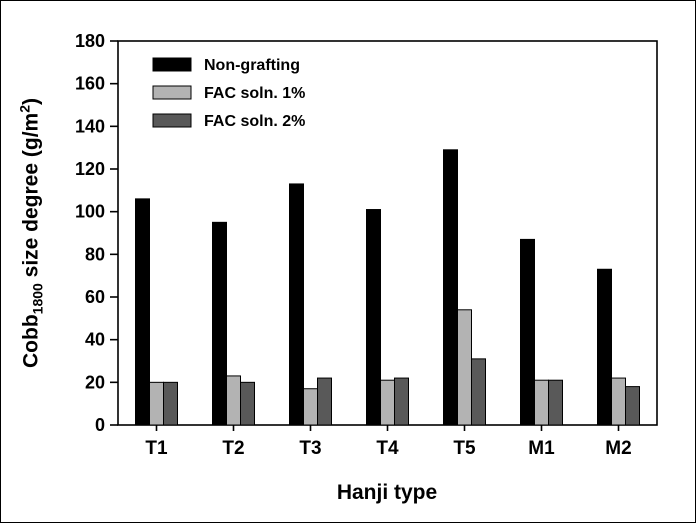 The image size is (696, 523). What do you see at coordinates (90, 212) in the screenshot?
I see `y-tick-label: 100` at bounding box center [90, 212].